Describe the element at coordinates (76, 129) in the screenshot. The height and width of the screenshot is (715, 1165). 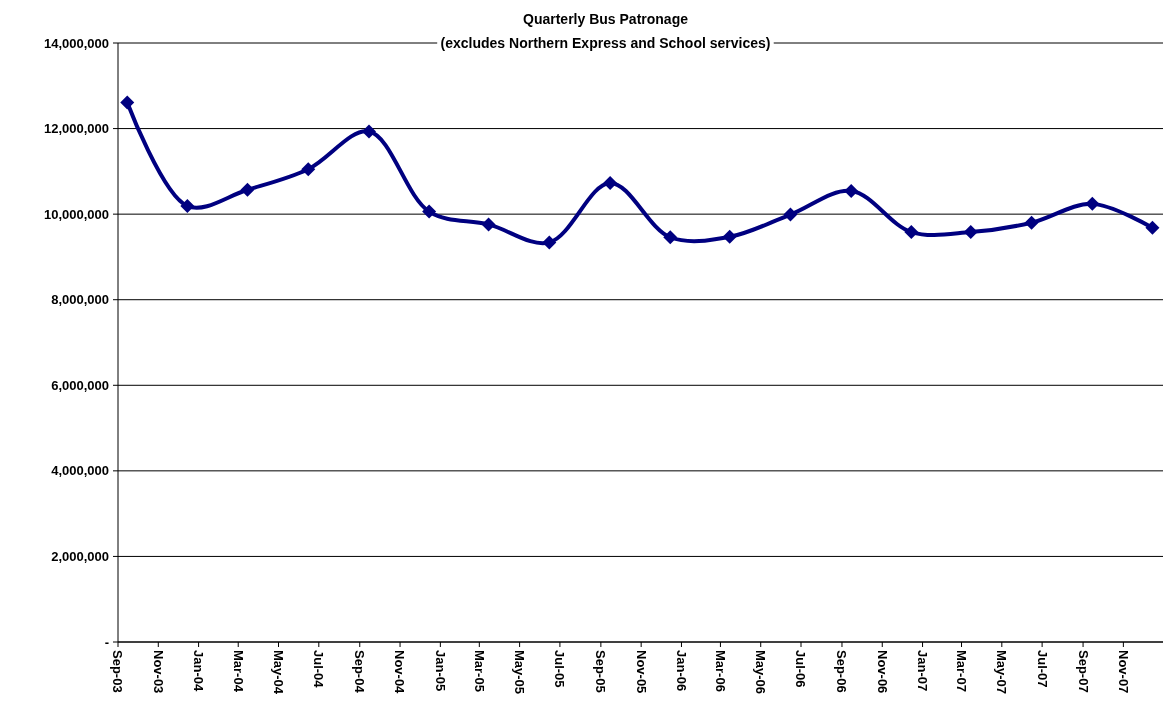
I see `y-tick-label: 12,000,000` at that location.